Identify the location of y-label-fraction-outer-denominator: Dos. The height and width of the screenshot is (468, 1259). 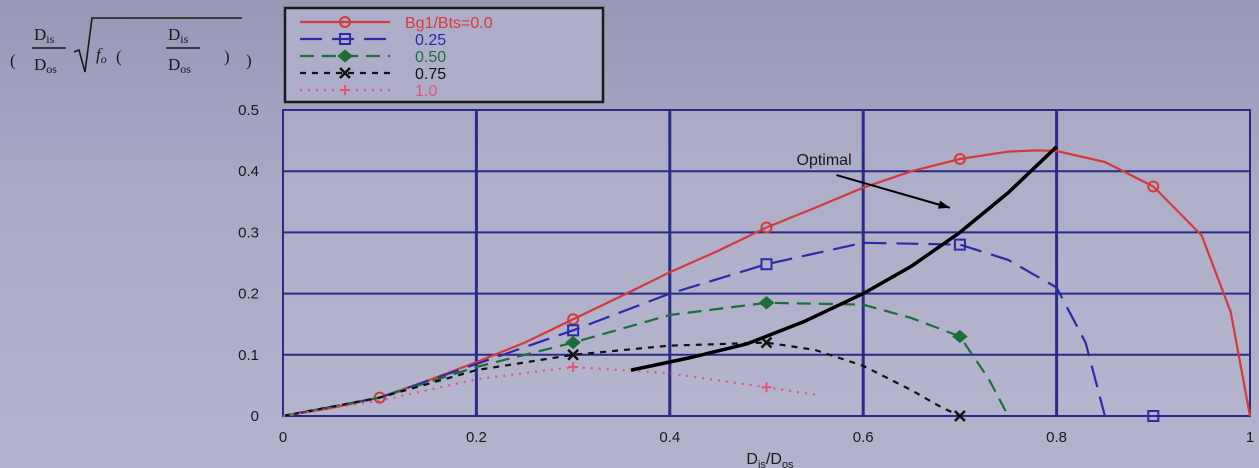
(45, 65).